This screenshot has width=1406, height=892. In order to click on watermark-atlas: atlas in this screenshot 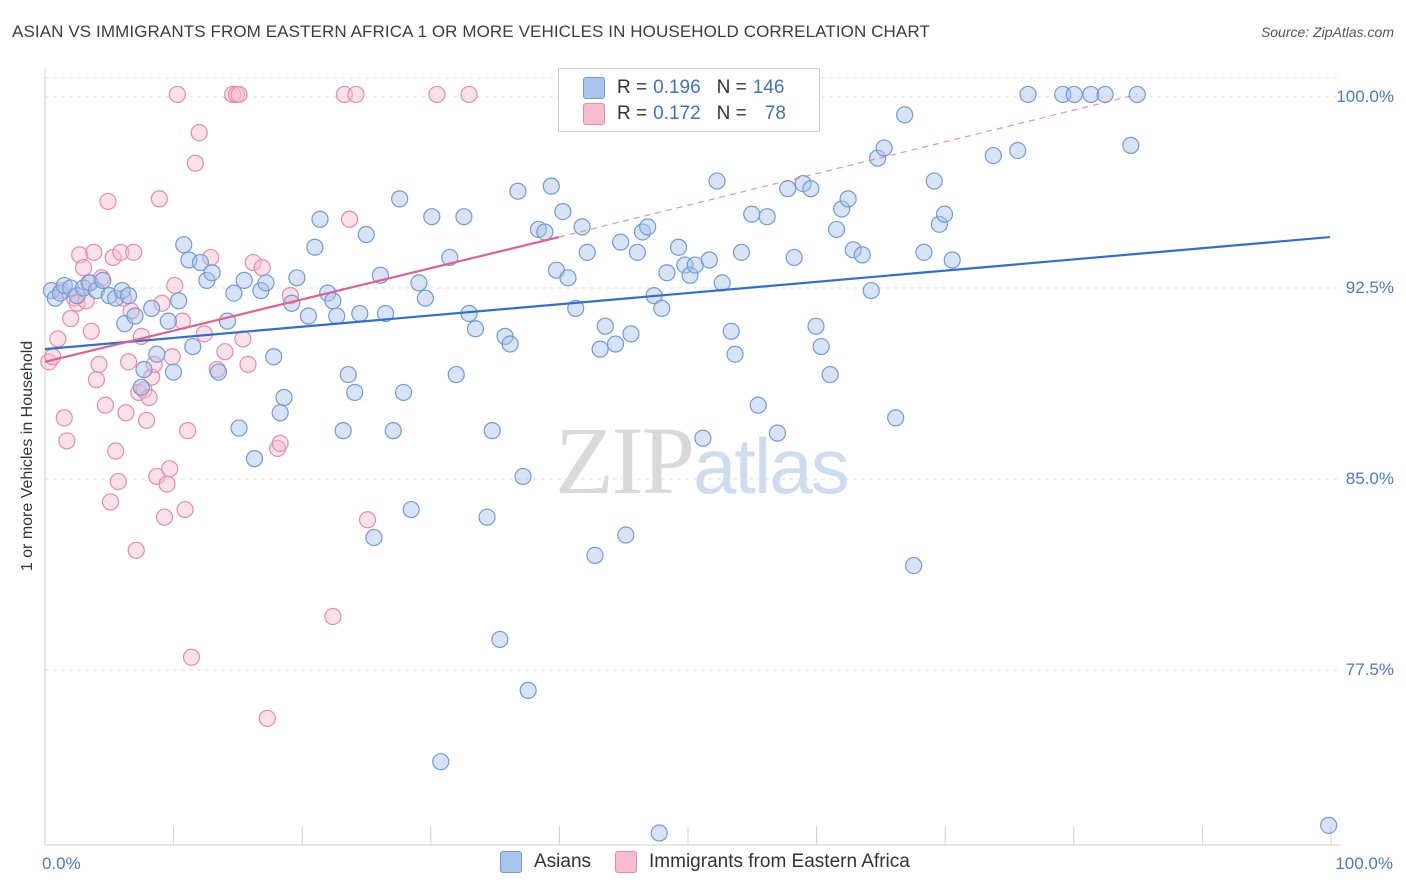, I will do `click(771, 466)`.